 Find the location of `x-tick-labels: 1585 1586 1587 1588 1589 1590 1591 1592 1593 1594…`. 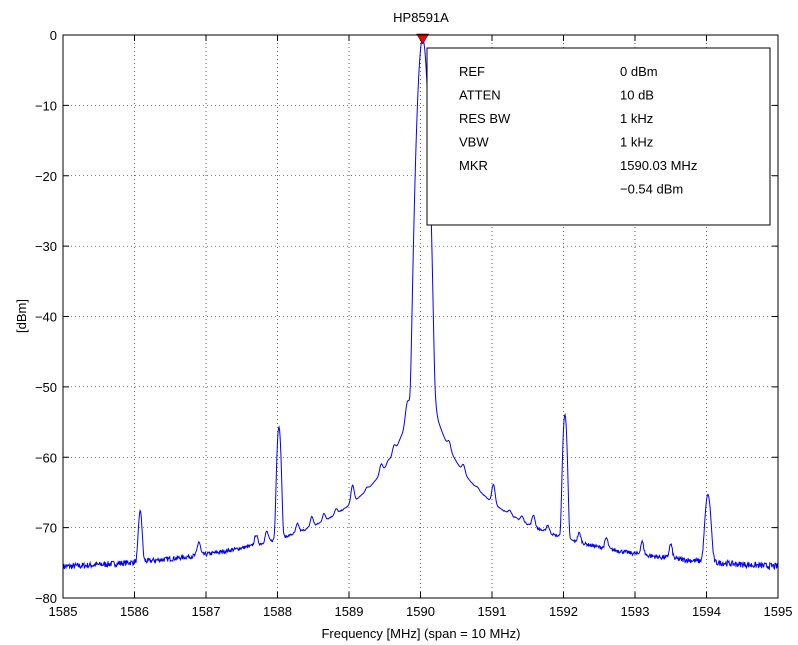

x-tick-labels: 1585 1586 1587 1588 1589 1590 1591 1592 1593 1594… is located at coordinates (421, 611).